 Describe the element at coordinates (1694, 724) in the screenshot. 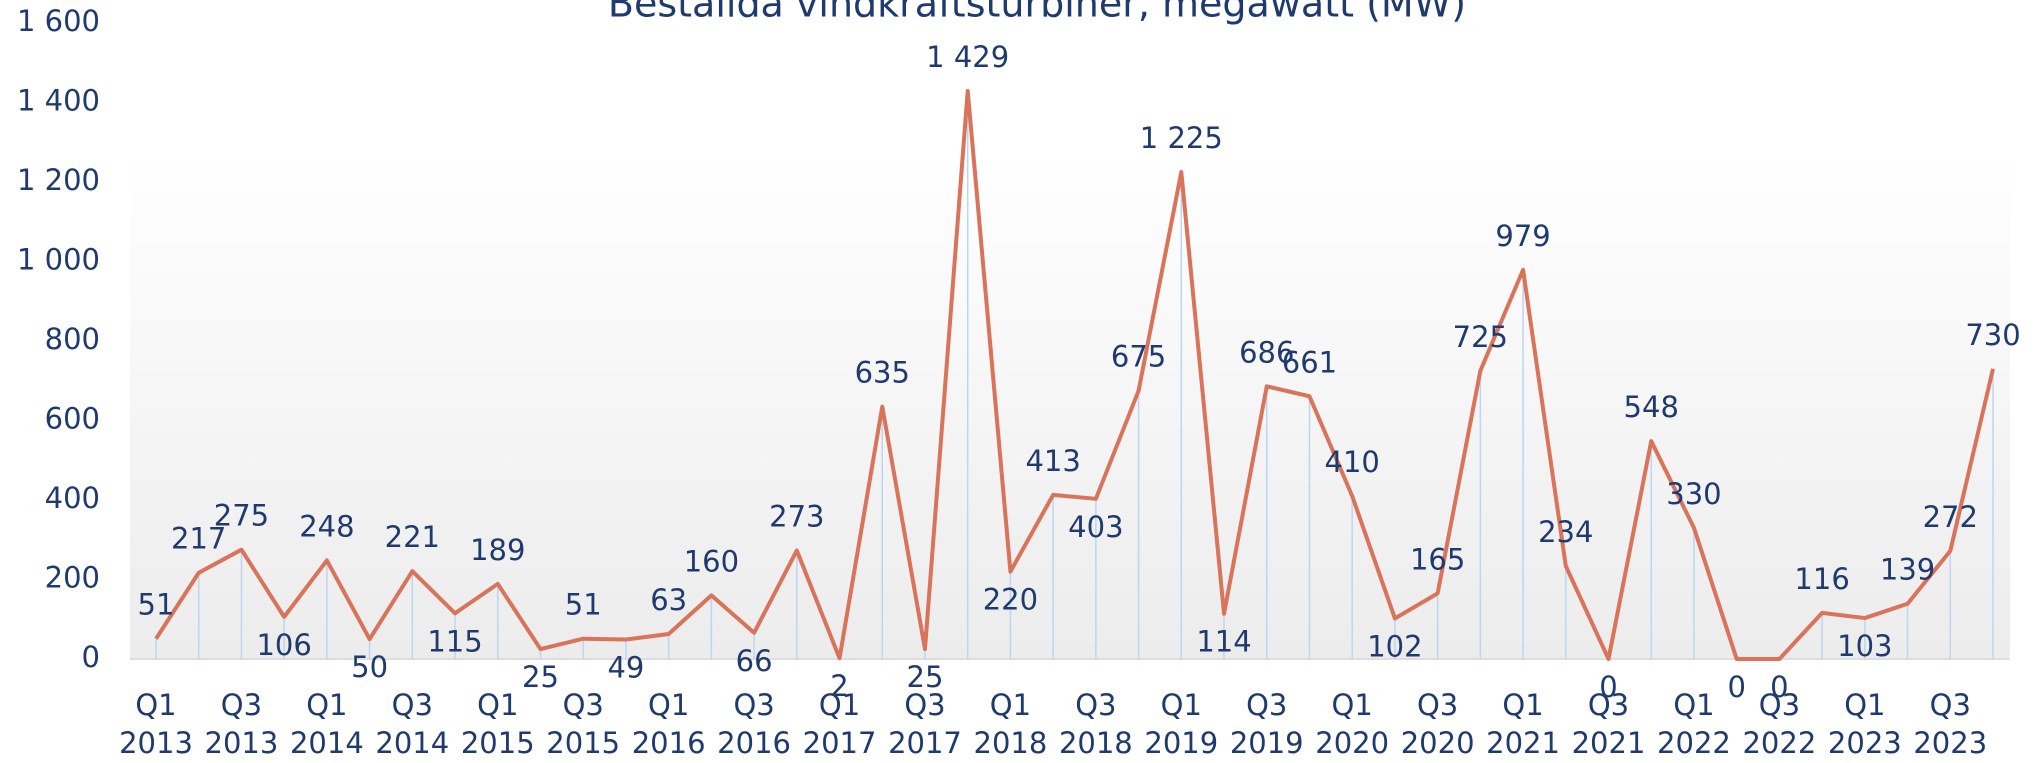

I see `x-tick-label: Q1 2022` at that location.